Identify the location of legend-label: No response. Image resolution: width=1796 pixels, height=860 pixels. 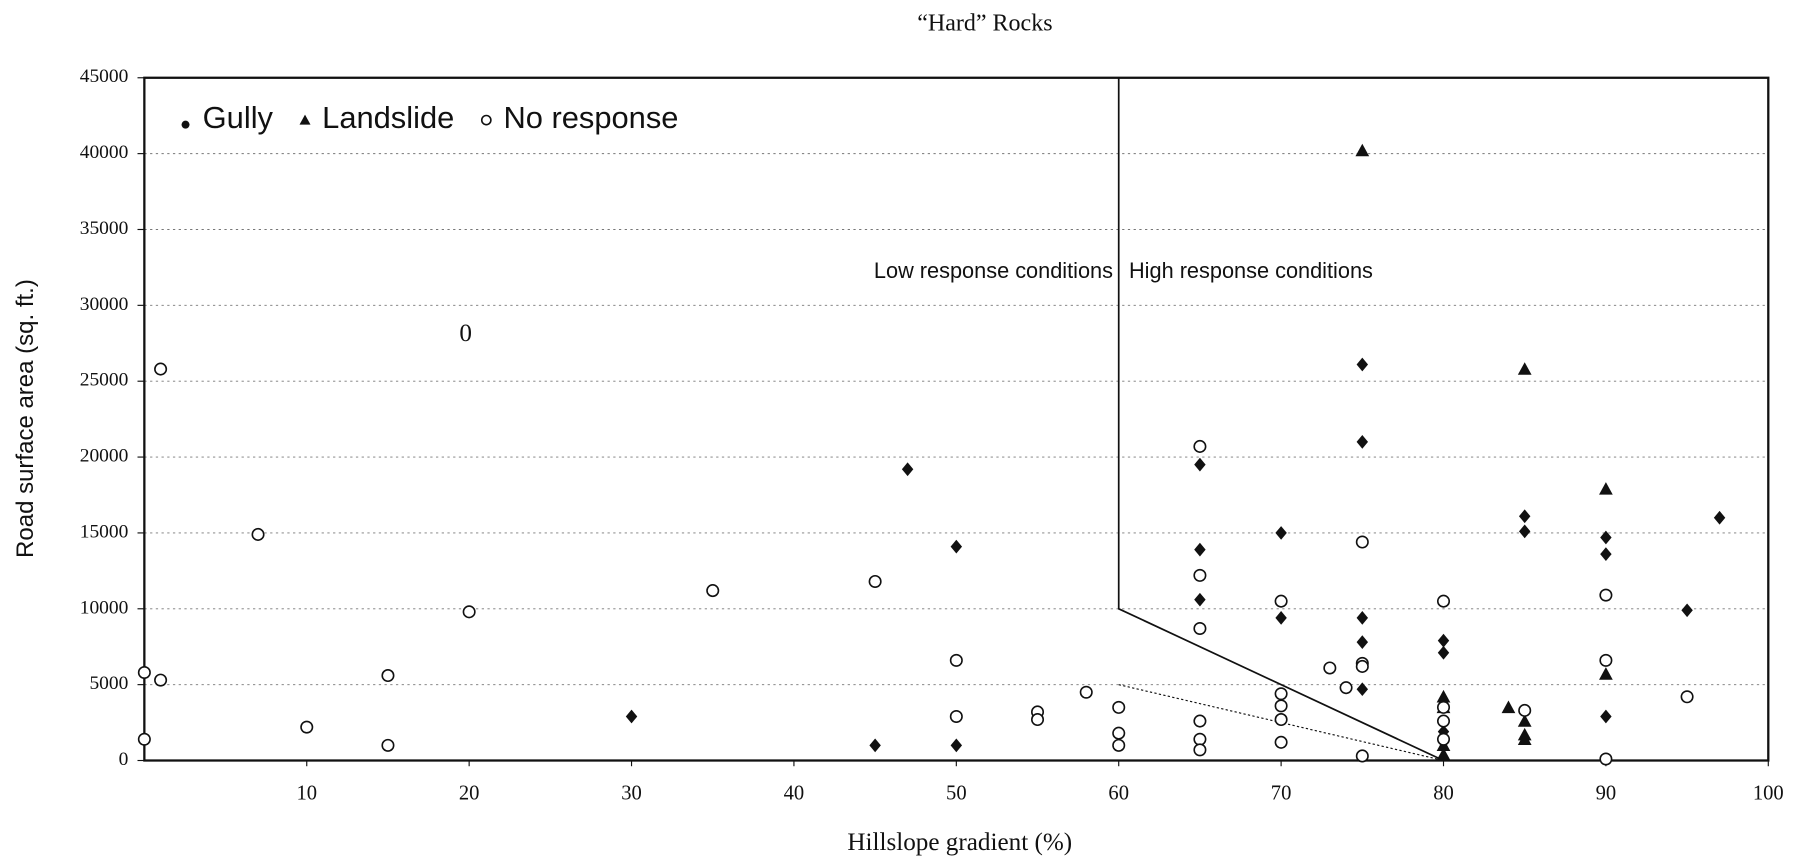
(590, 117).